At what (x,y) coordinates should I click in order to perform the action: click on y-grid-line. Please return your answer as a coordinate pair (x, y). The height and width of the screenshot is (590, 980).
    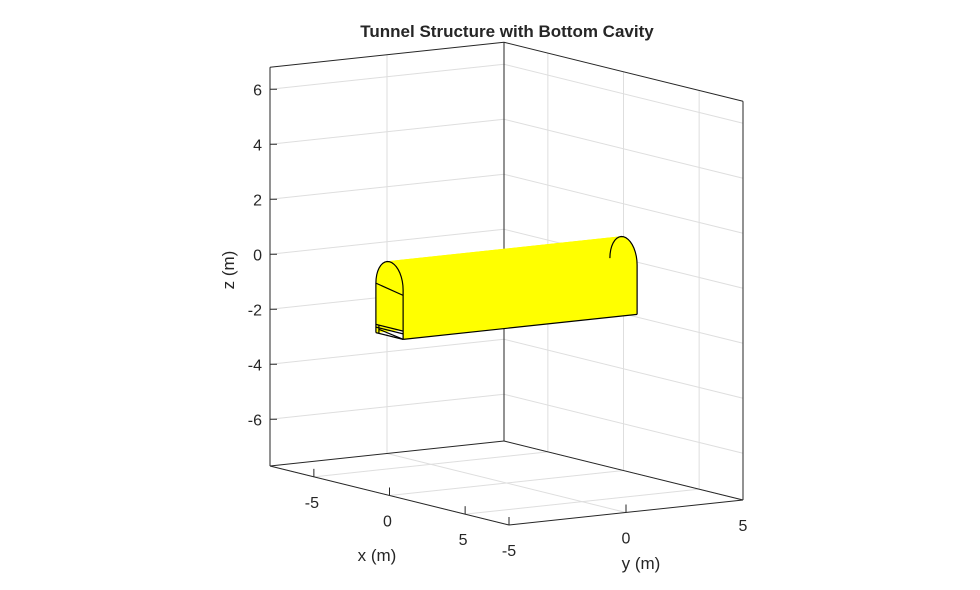
    Looking at the image, I should click on (506, 483).